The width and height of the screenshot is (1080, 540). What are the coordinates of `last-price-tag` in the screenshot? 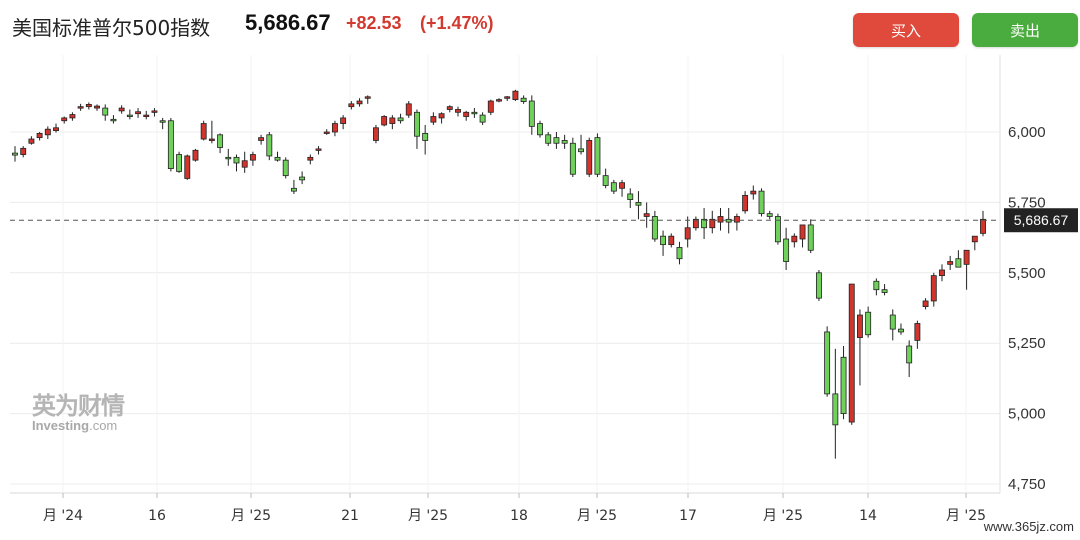 It's located at (1041, 220).